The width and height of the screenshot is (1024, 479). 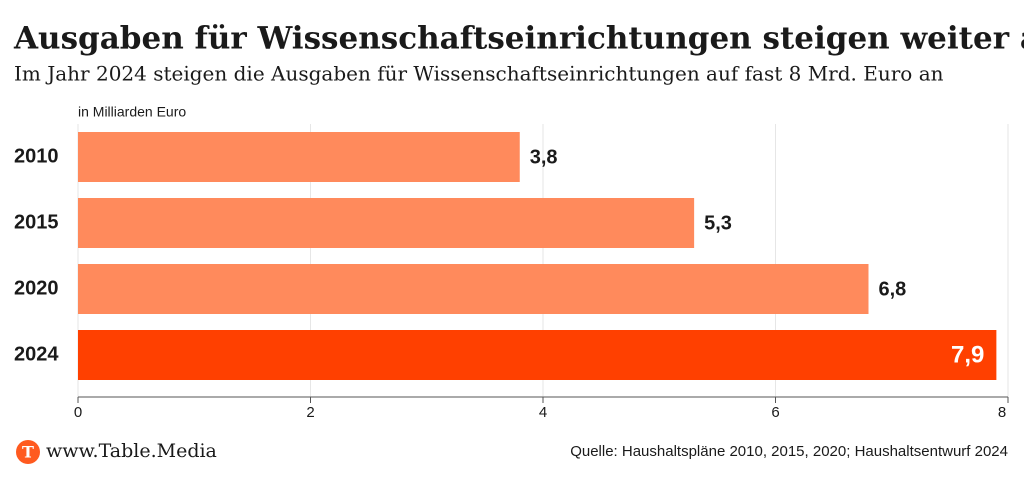 What do you see at coordinates (36, 288) in the screenshot?
I see `y-tick-label: 2020` at bounding box center [36, 288].